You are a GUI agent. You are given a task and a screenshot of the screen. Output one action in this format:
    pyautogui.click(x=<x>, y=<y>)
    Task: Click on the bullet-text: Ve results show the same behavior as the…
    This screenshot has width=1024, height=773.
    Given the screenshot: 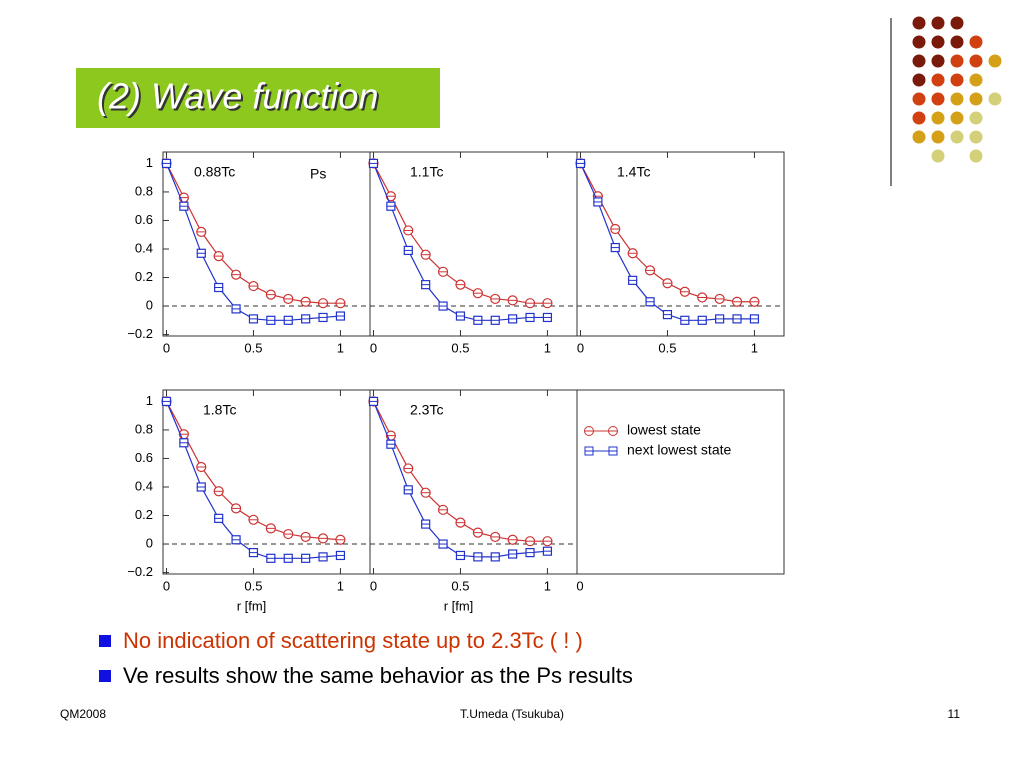 What is the action you would take?
    pyautogui.click(x=378, y=675)
    